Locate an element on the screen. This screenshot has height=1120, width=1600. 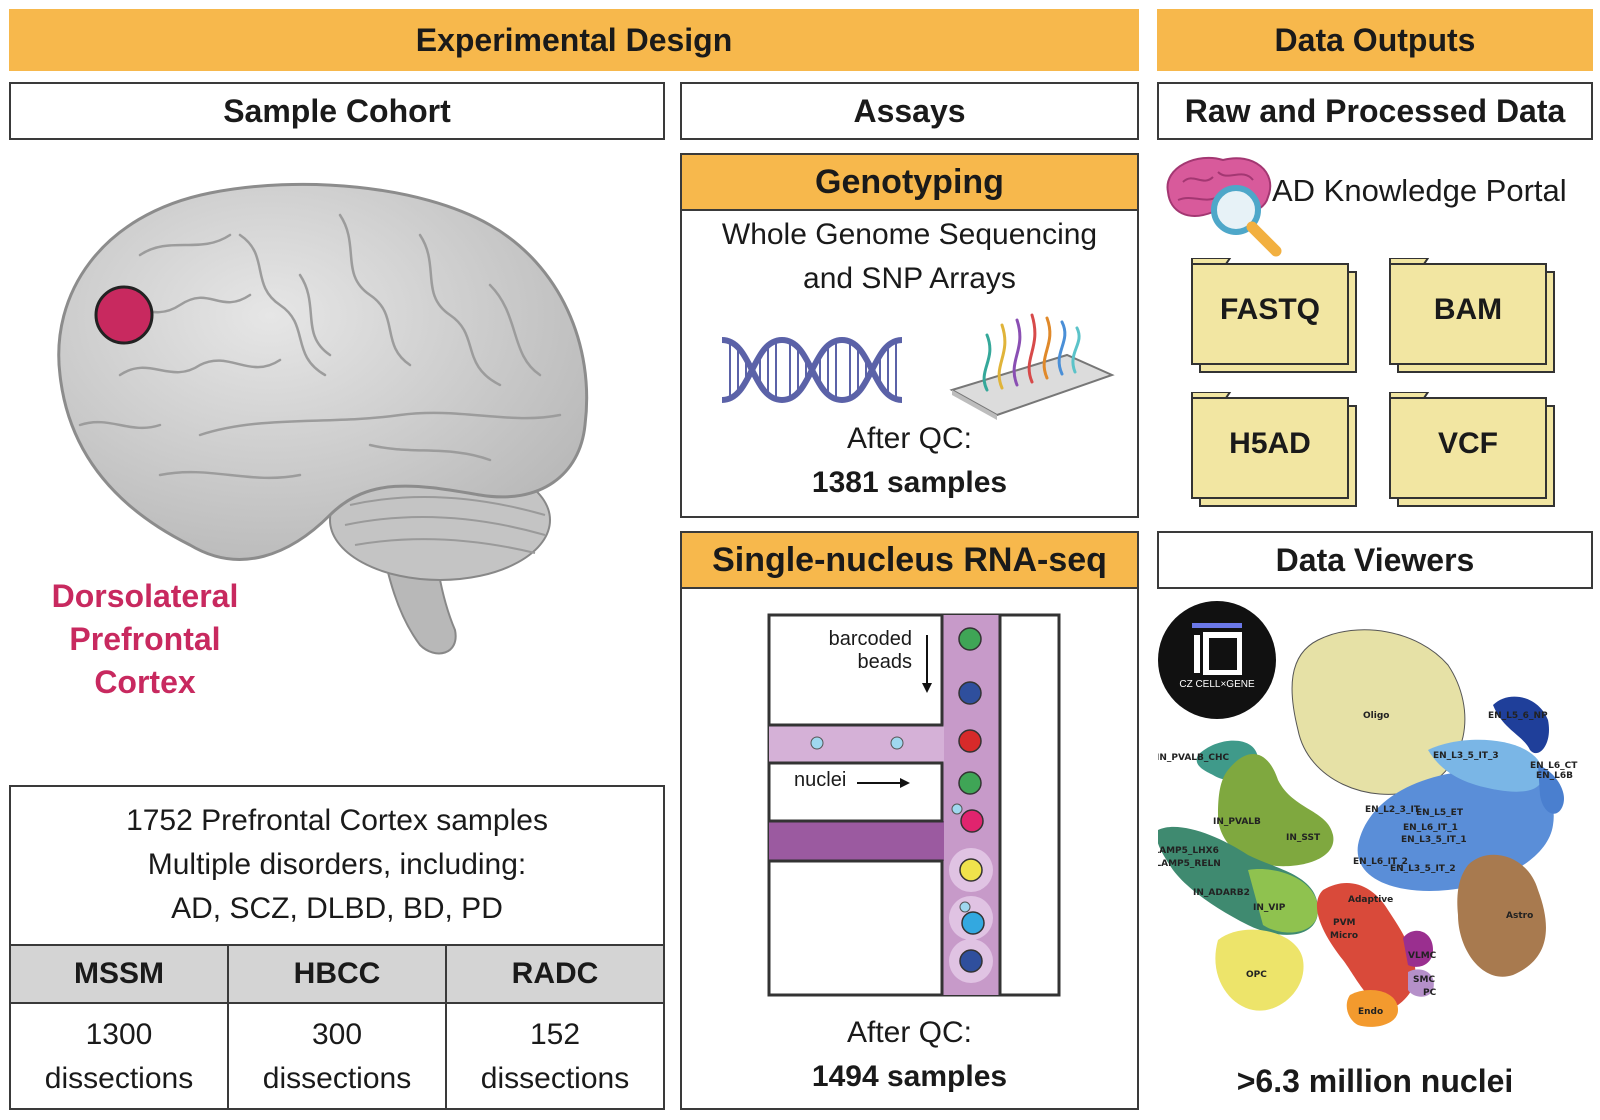
folder-label-fastq: FASTQ is located at coordinates (1269, 309).